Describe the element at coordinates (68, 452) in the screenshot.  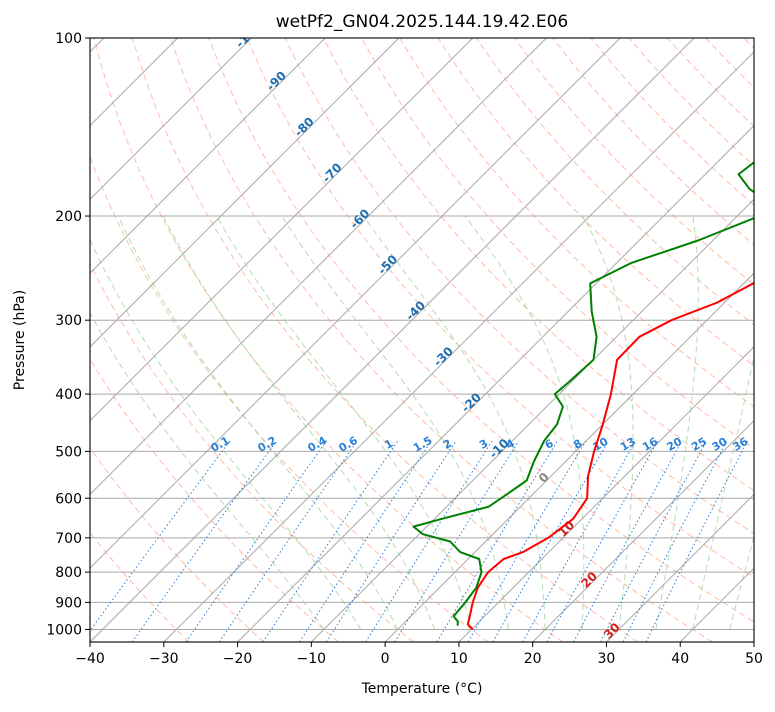
I see `y-tick-label: 500` at that location.